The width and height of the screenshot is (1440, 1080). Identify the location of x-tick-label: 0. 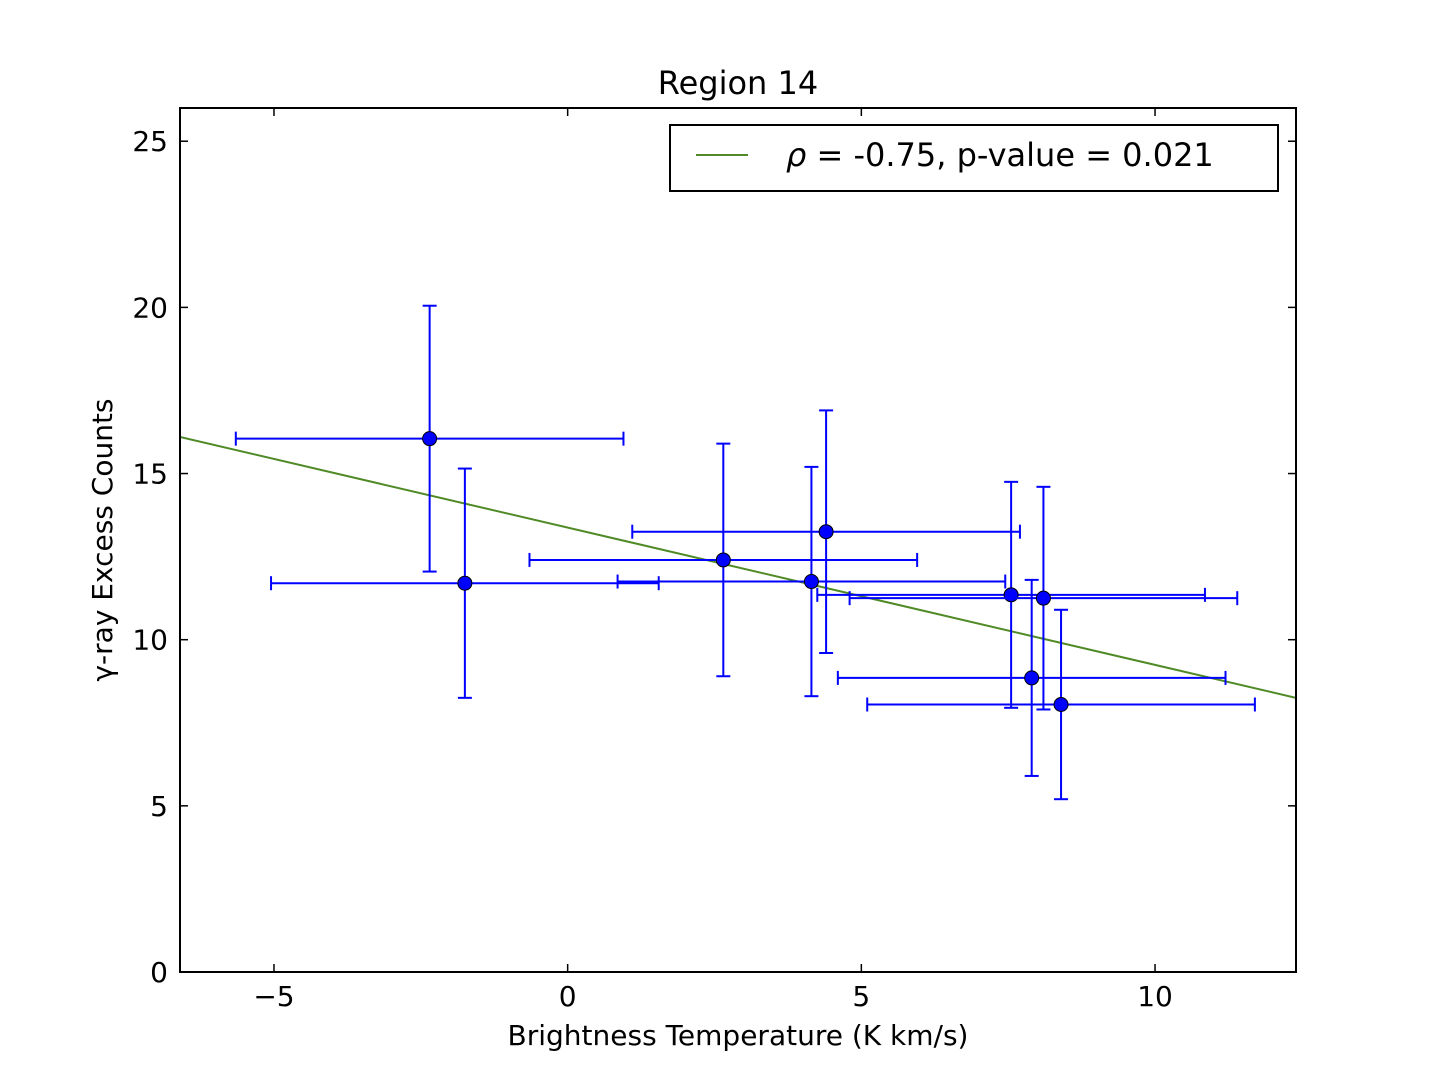
(568, 996).